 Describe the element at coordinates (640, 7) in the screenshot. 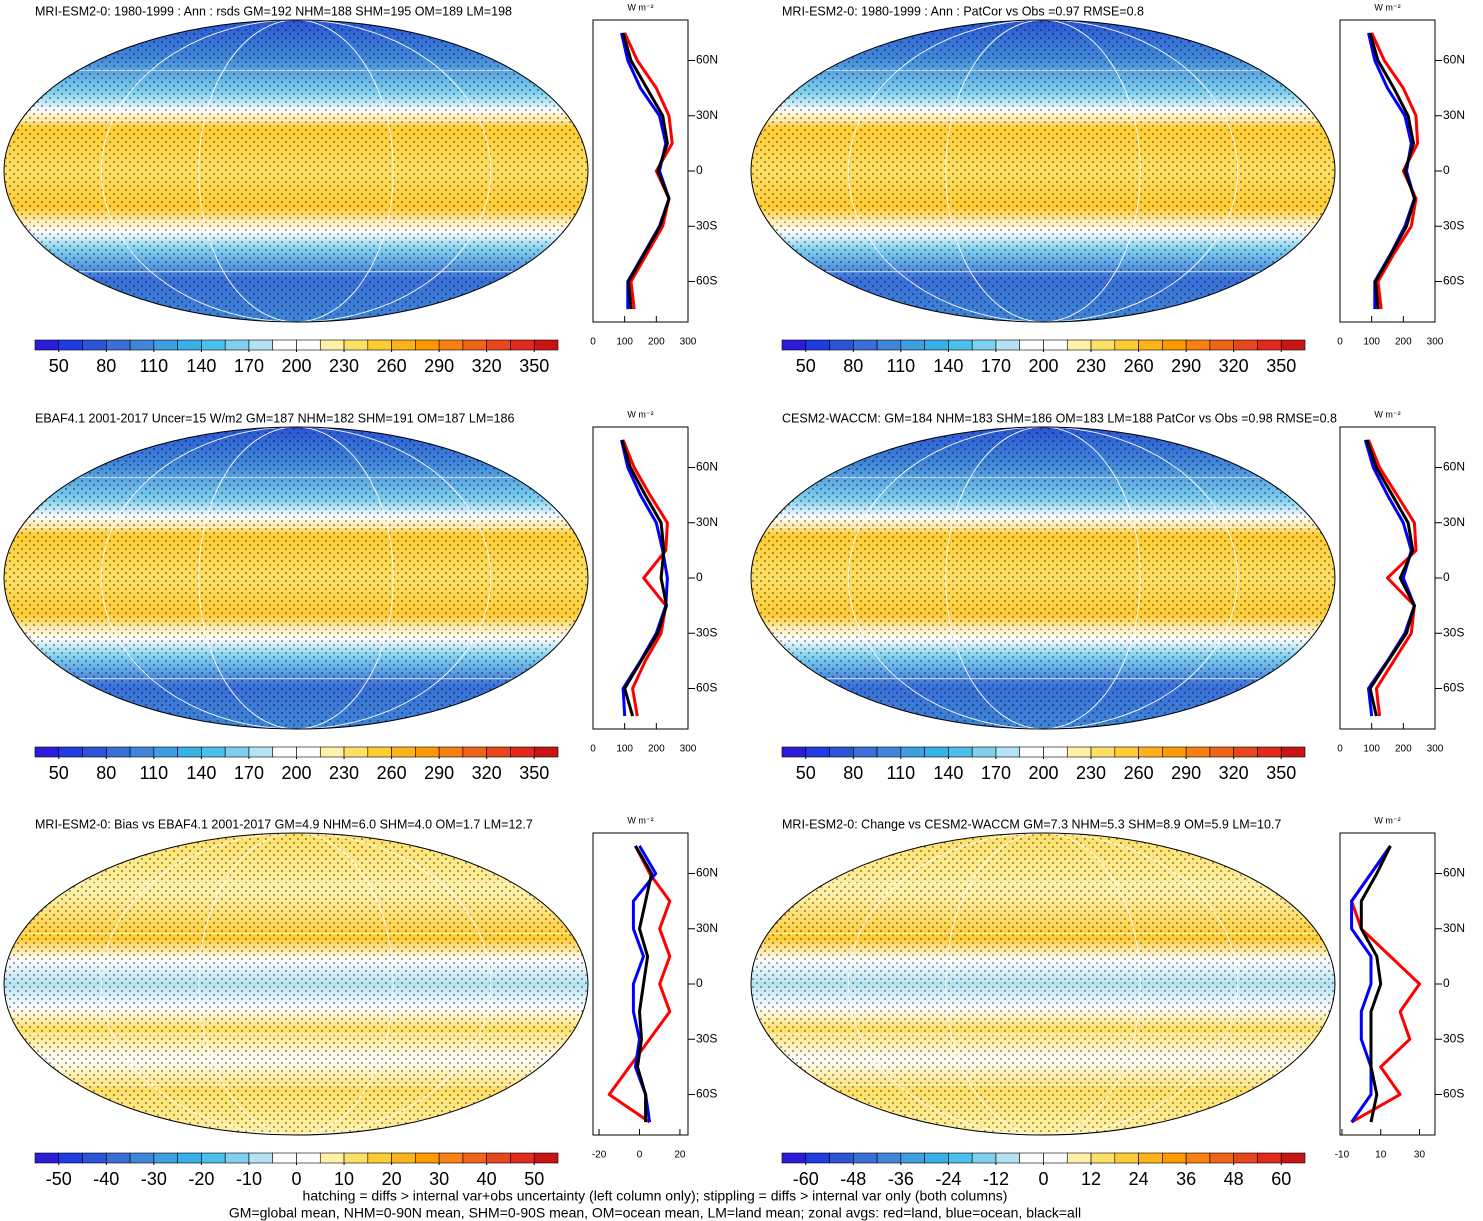

I see `x-axis-label: W m⁻²` at that location.